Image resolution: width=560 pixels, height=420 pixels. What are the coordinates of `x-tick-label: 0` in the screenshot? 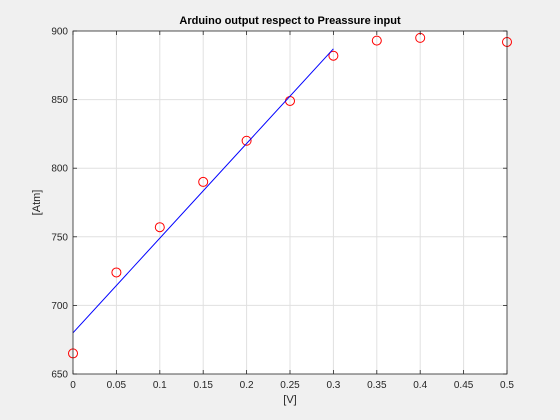 It's located at (73, 385).